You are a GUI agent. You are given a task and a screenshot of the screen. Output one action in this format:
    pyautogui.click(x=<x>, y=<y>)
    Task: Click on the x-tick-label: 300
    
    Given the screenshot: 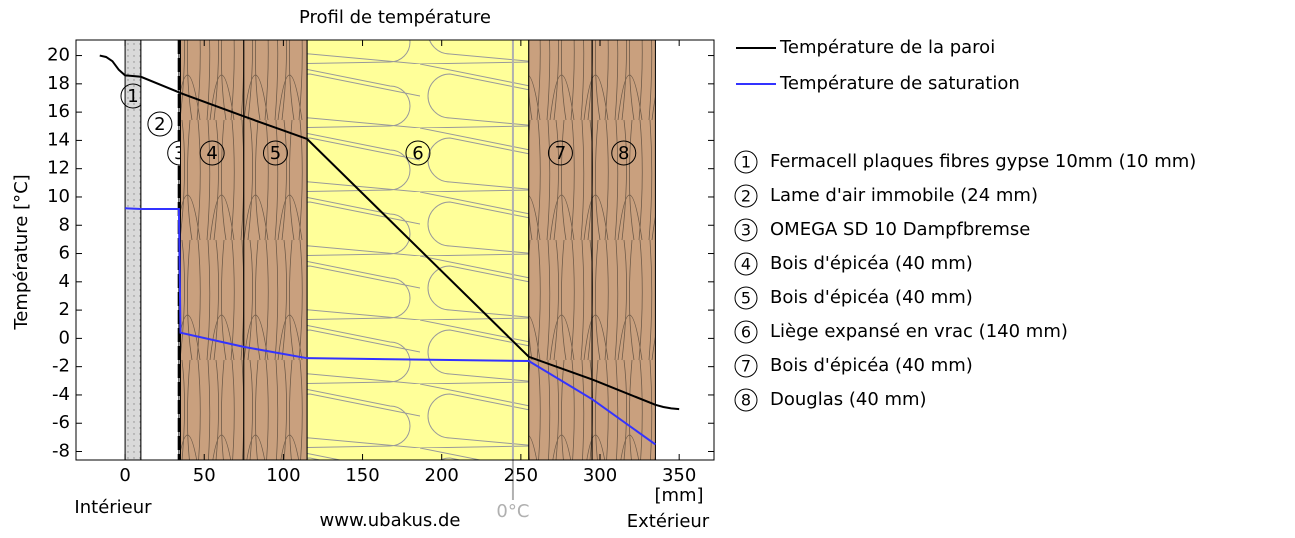 What is the action you would take?
    pyautogui.click(x=600, y=475)
    